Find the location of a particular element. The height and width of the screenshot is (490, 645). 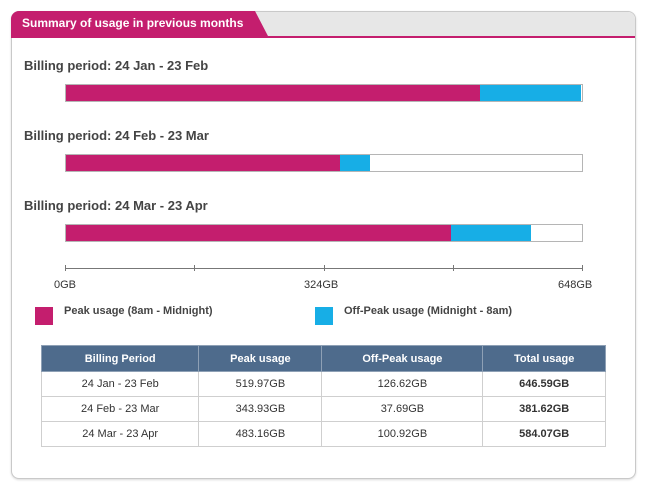

cell-peak-usage: 343.93GB is located at coordinates (260, 409).